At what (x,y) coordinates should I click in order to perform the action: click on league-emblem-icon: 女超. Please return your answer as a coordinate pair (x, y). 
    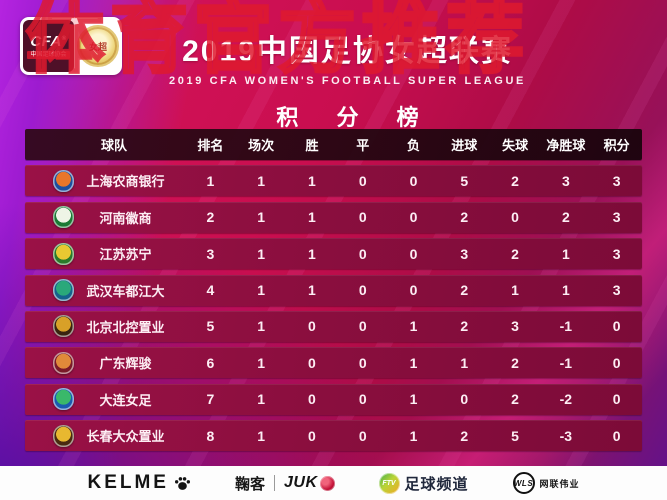
    Looking at the image, I should click on (98, 46).